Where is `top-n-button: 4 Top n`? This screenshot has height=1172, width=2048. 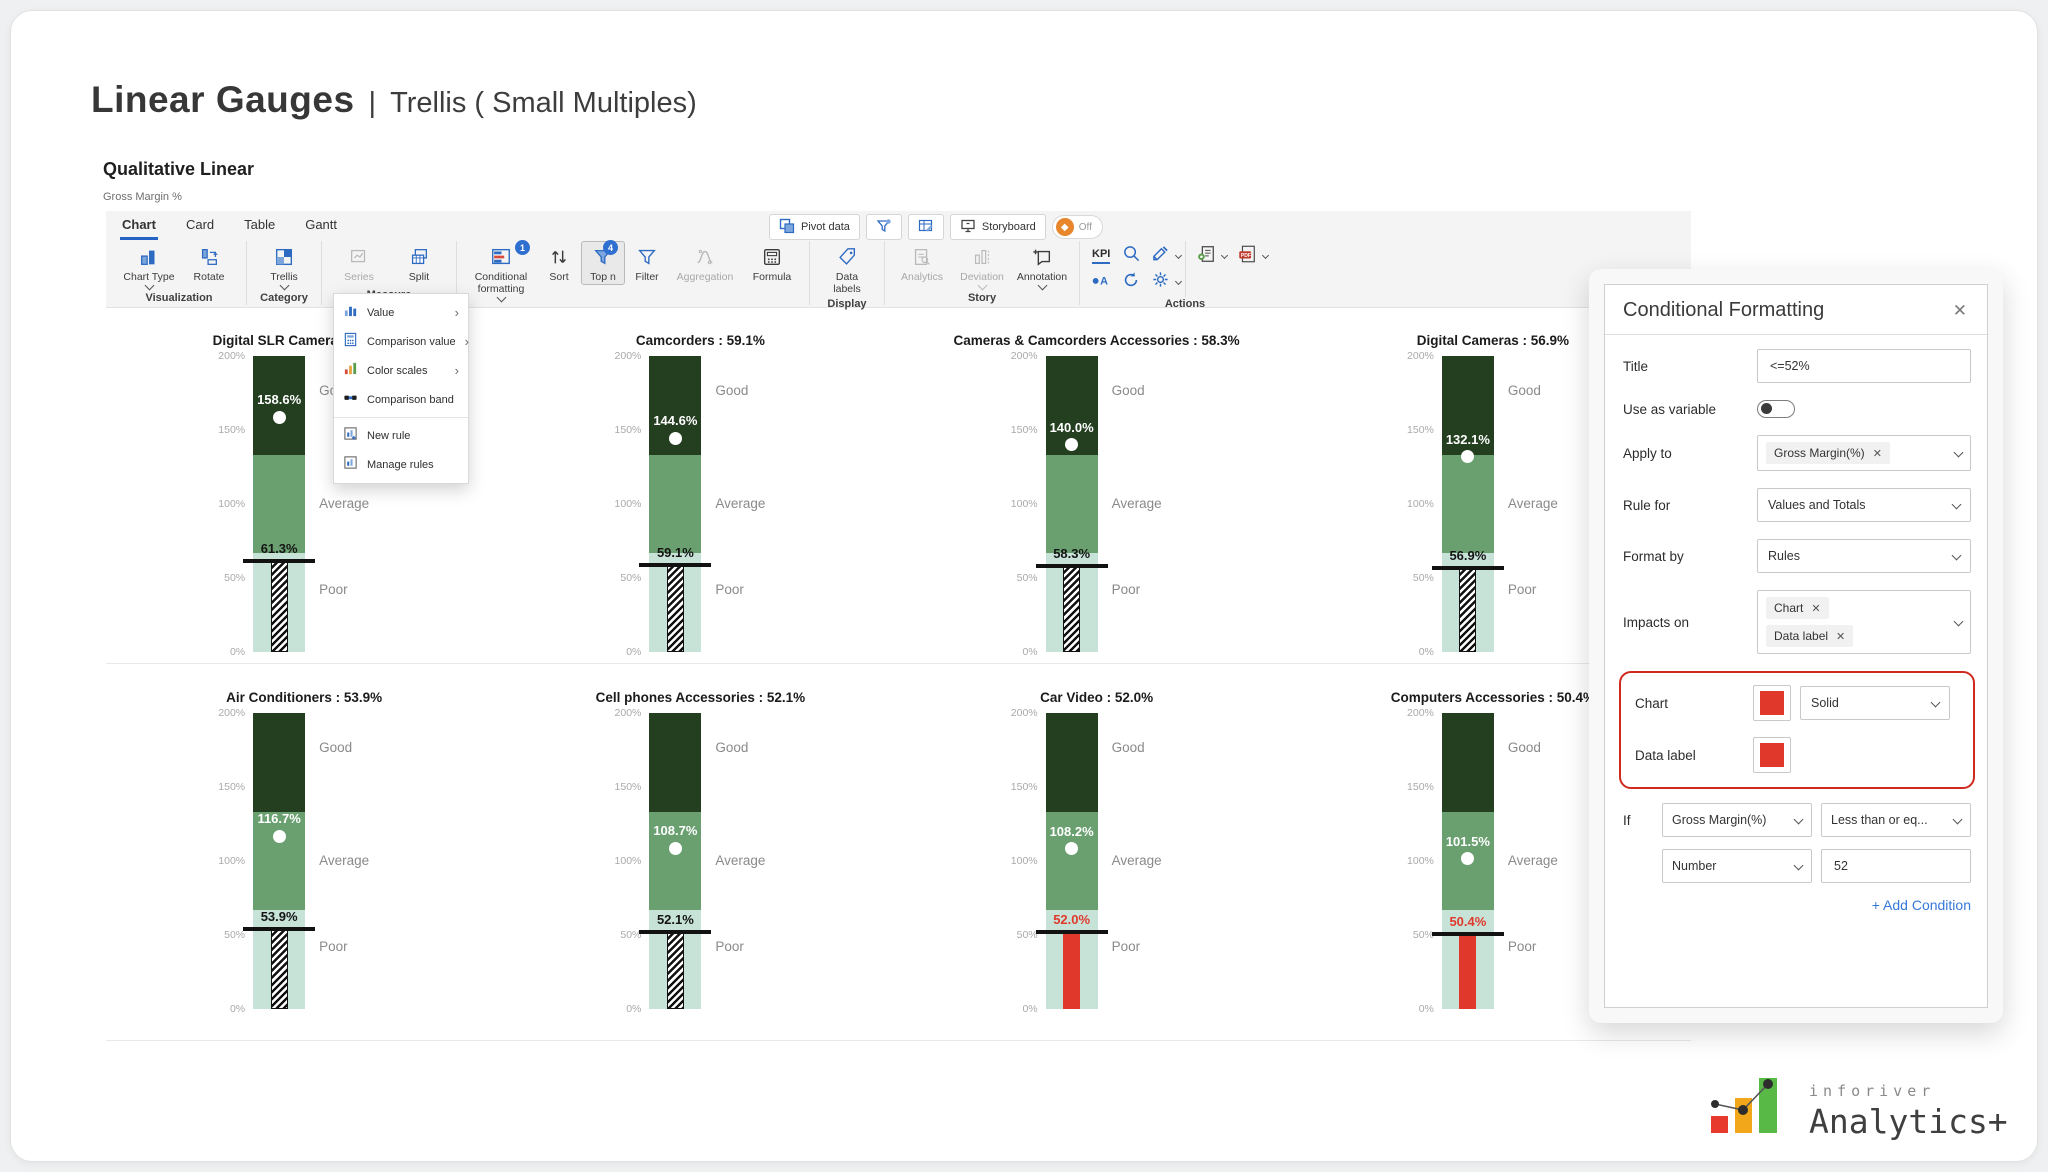
top-n-button: 4 Top n is located at coordinates (603, 263).